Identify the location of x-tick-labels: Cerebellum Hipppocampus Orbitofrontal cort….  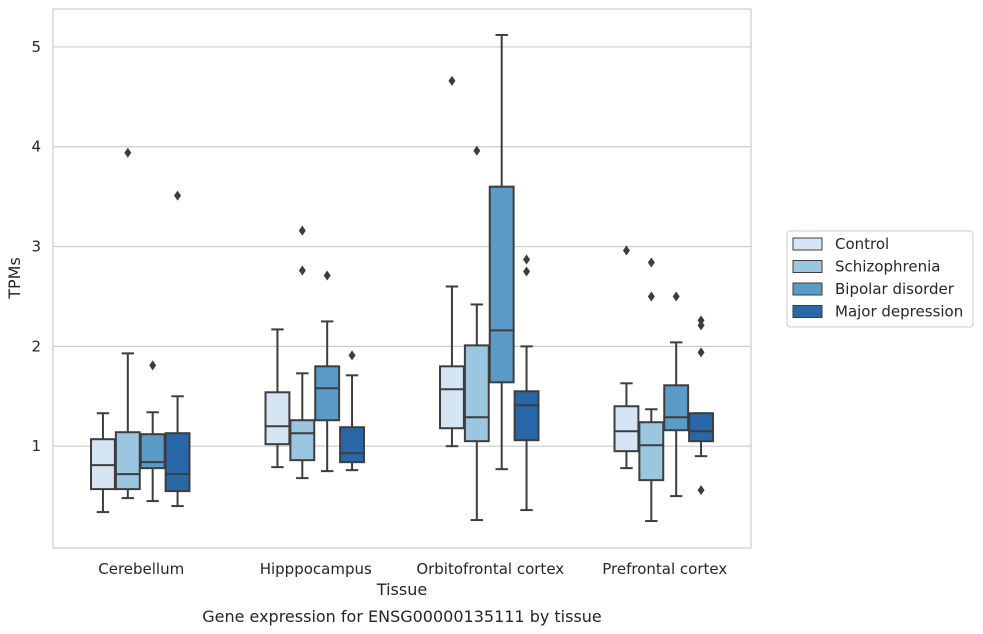
(412, 569).